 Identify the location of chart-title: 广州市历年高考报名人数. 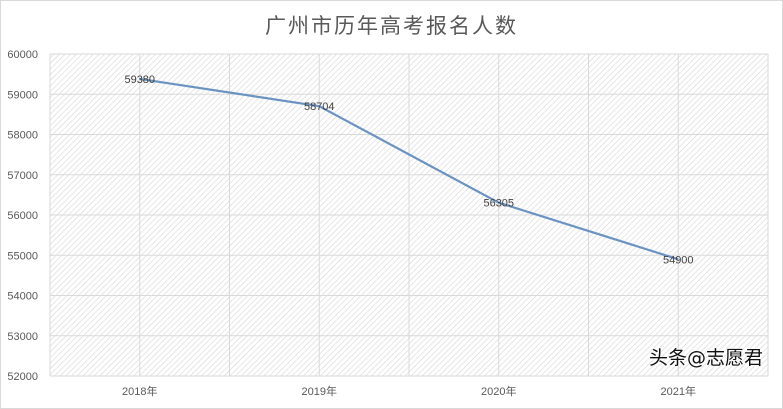
(391, 26).